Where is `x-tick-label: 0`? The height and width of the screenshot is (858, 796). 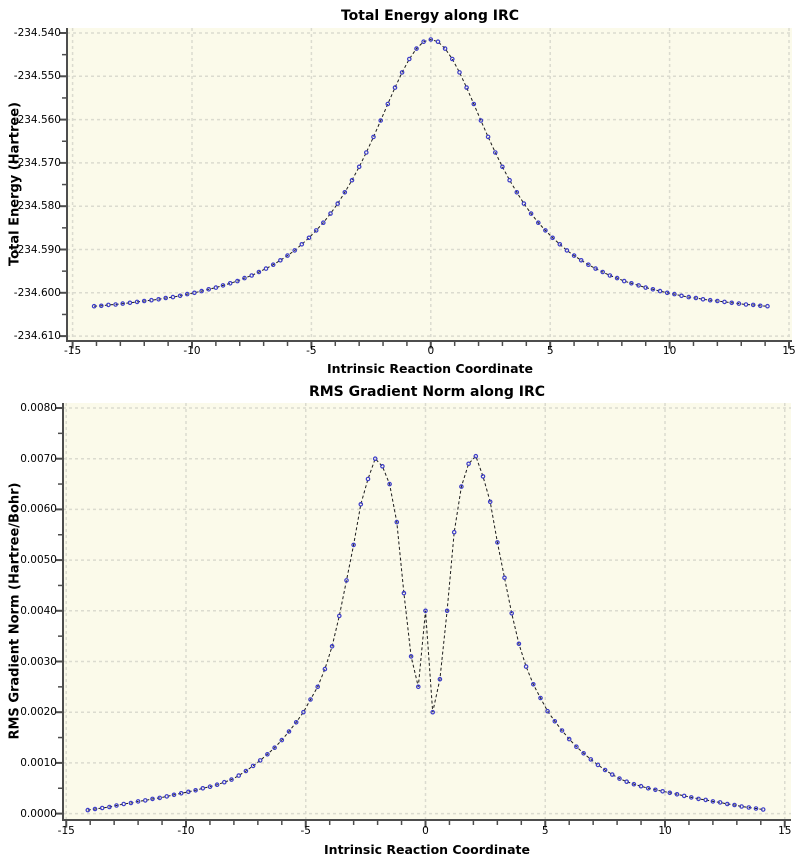
x-tick-label: 0 is located at coordinates (431, 351).